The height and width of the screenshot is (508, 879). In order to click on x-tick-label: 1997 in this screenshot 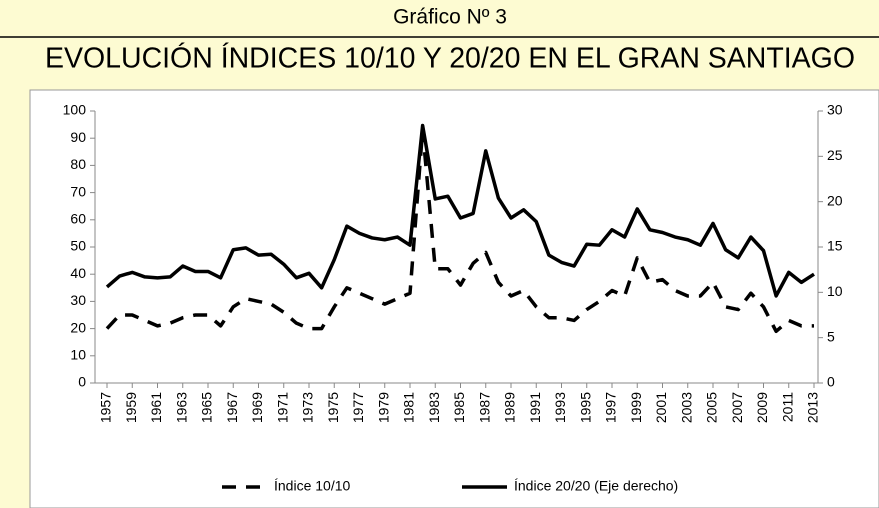, I will do `click(611, 407)`.